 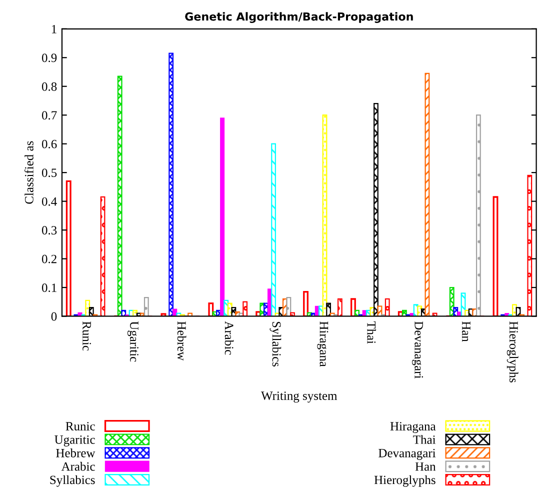 What do you see at coordinates (181, 341) in the screenshot?
I see `x-tick-label: Hebrew` at bounding box center [181, 341].